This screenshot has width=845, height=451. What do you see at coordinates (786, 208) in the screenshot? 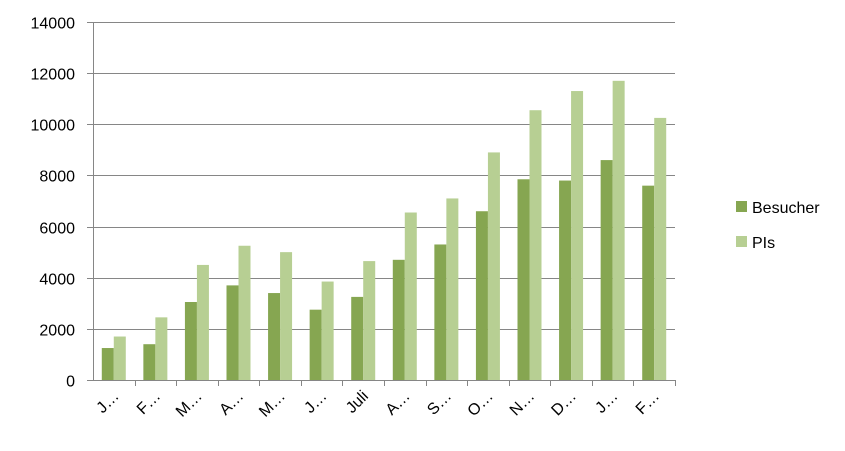
I see `legend-label-besucher: Besucher` at bounding box center [786, 208].